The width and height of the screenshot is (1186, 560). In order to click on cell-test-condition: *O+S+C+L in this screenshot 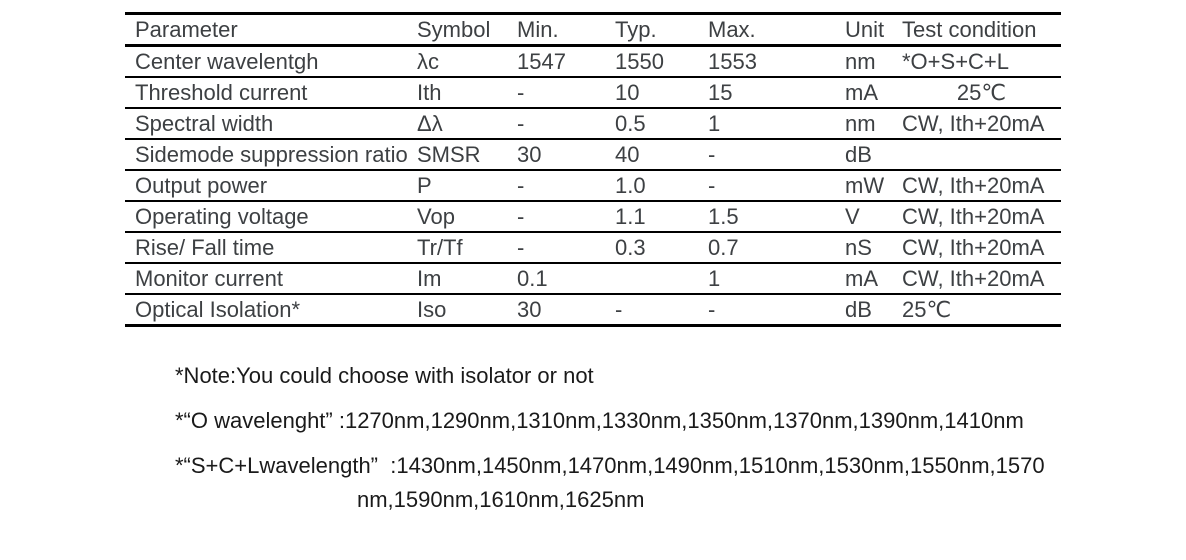, I will do `click(981, 61)`.